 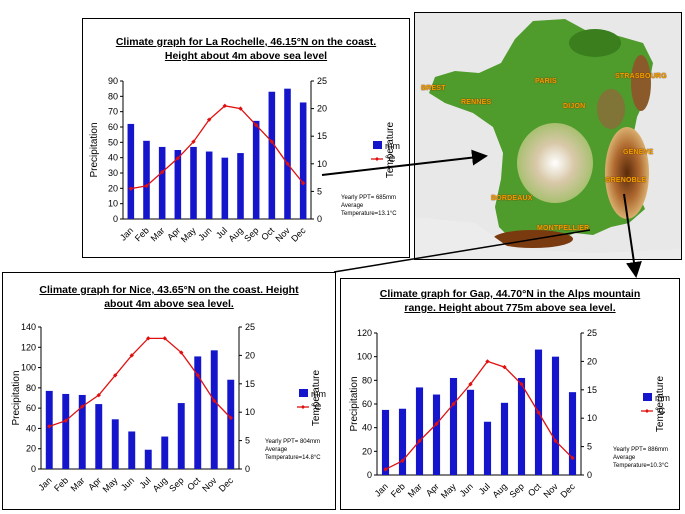 I want to click on y-tick-label: 0, so click(x=115, y=219).